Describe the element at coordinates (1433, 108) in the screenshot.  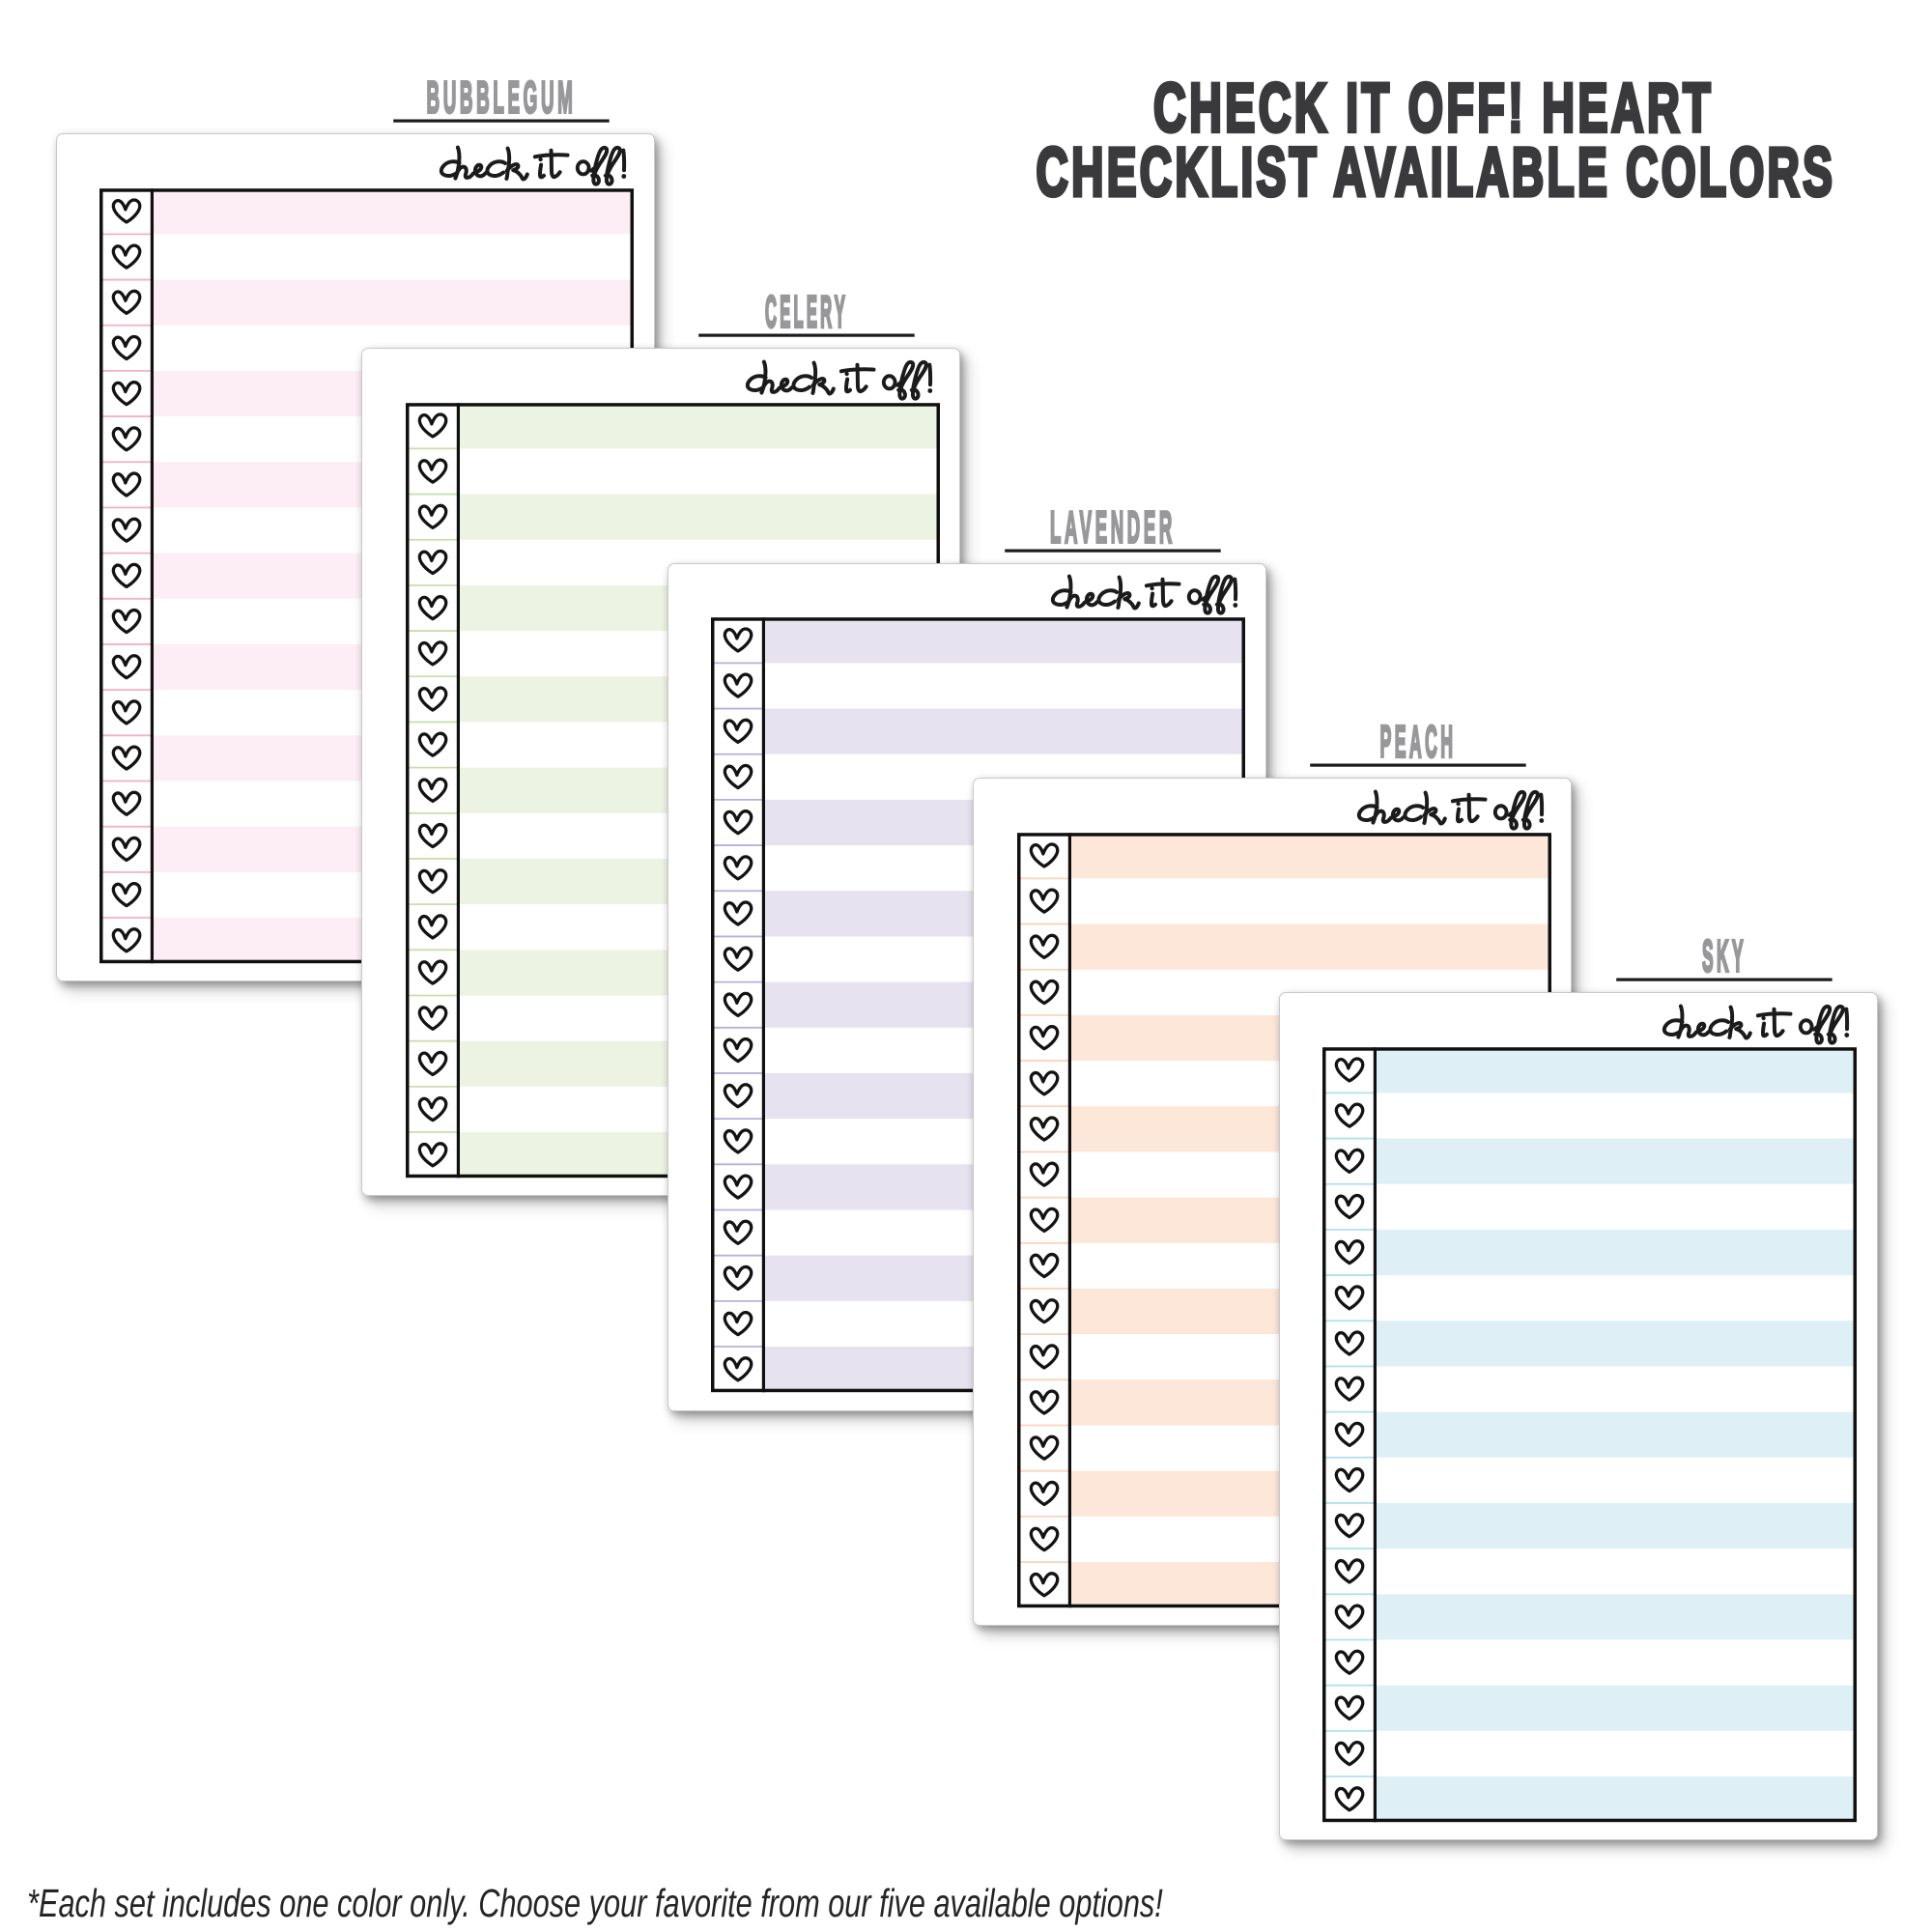
I see `svg-text: CHECK IT OFF! HEART` at that location.